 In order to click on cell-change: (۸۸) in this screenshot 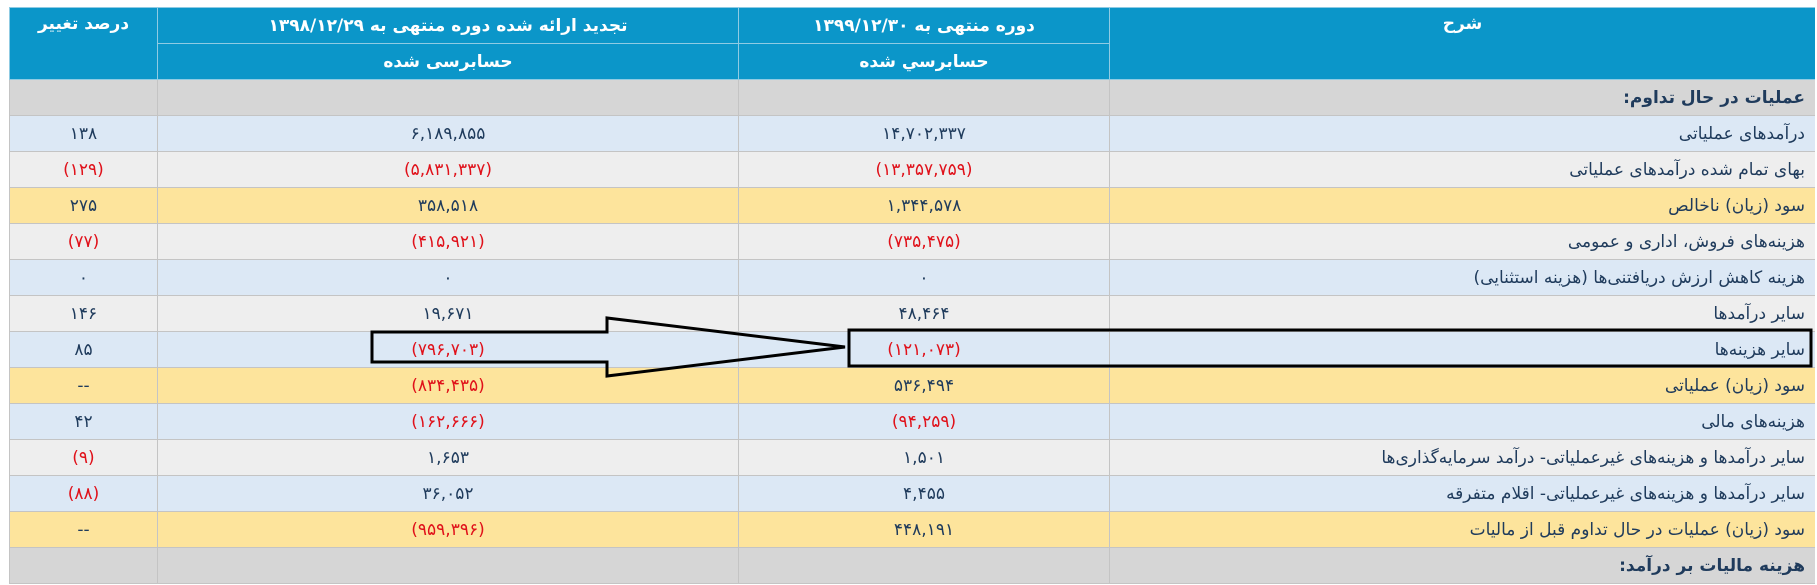, I will do `click(83, 493)`.